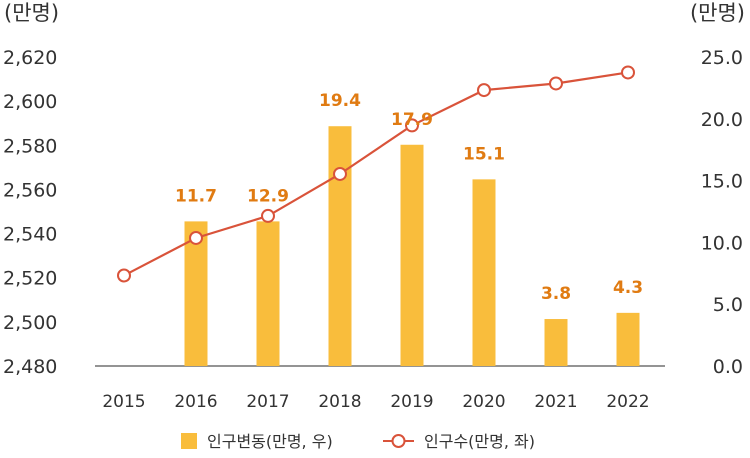 The image size is (750, 458). Describe the element at coordinates (195, 402) in the screenshot. I see `x-tick-label: 2016` at that location.